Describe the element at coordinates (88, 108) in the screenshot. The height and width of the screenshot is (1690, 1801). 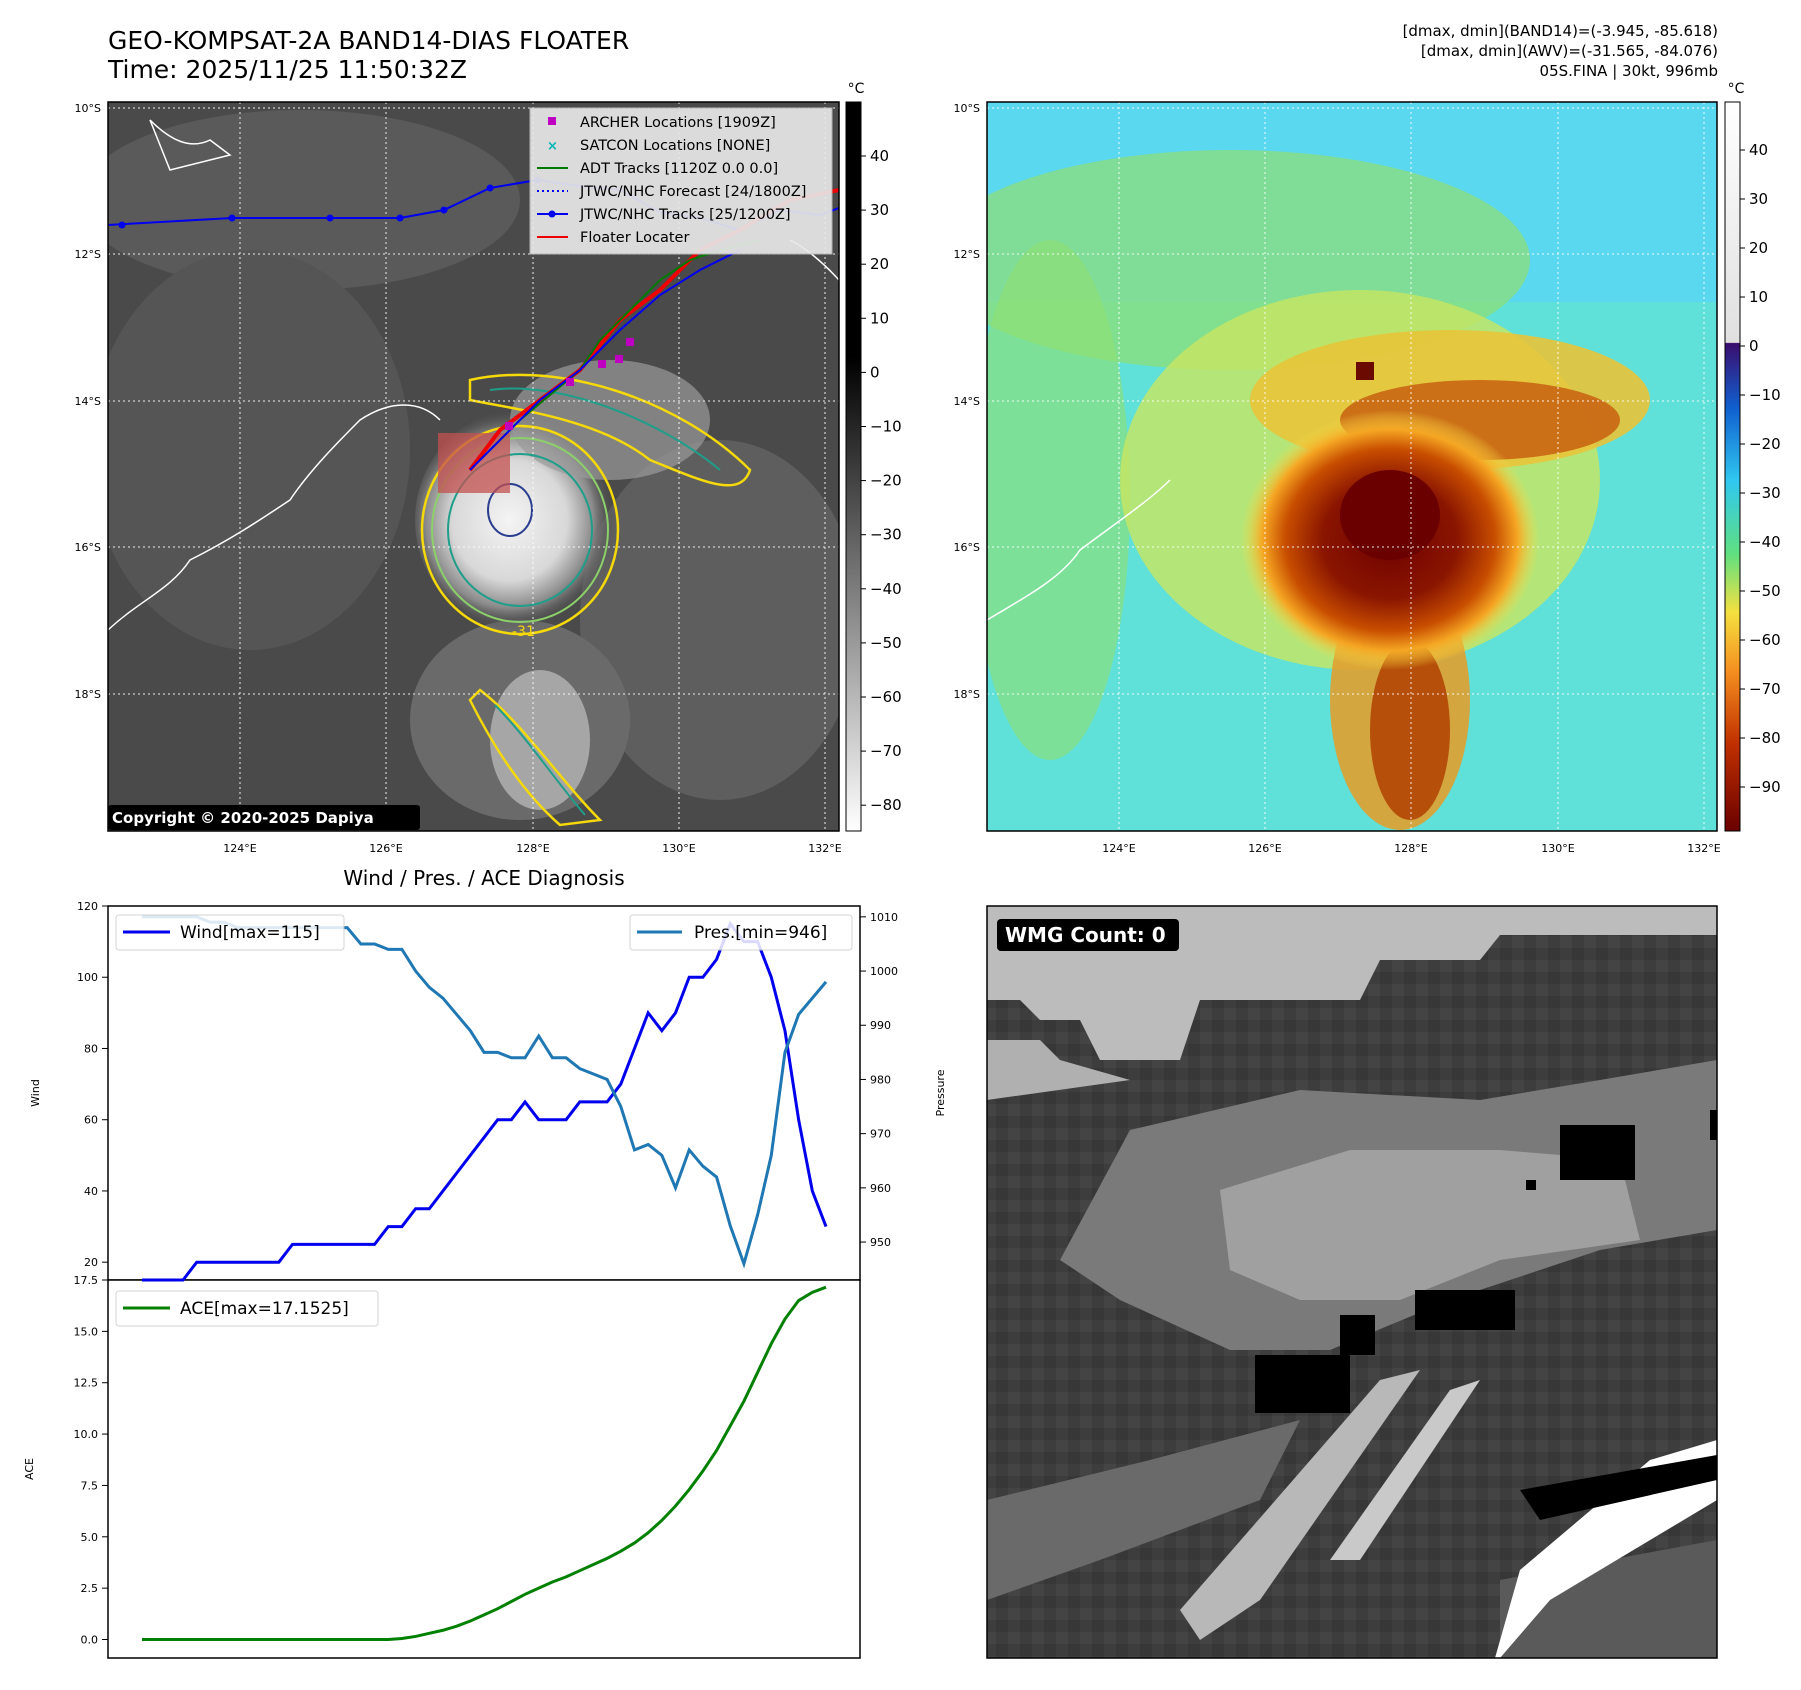
I see `ir-lat-label: 10°S` at that location.